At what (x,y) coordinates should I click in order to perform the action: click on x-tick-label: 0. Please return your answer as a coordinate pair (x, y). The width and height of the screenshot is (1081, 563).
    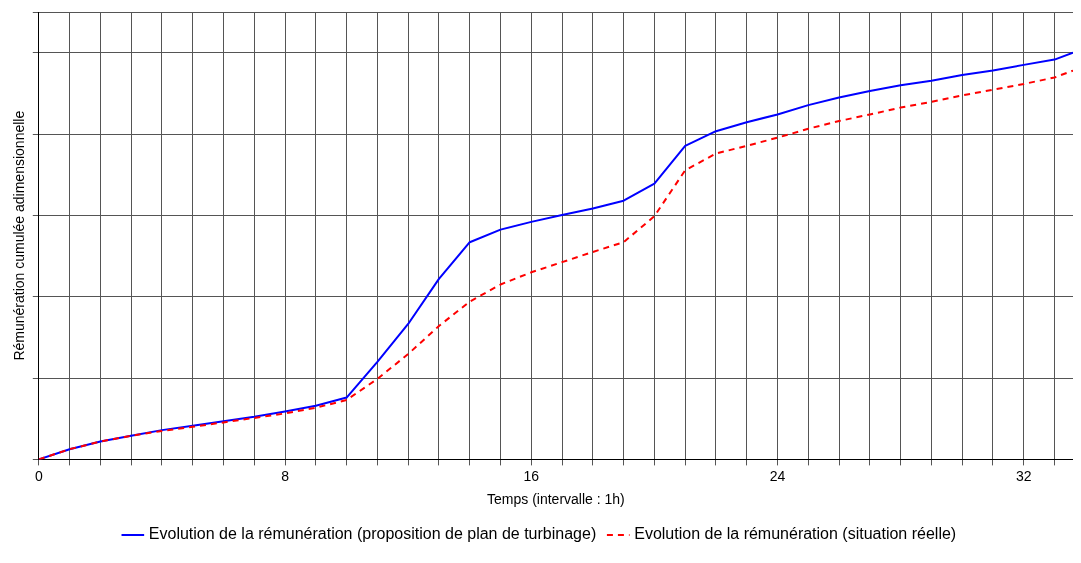
    Looking at the image, I should click on (38, 475).